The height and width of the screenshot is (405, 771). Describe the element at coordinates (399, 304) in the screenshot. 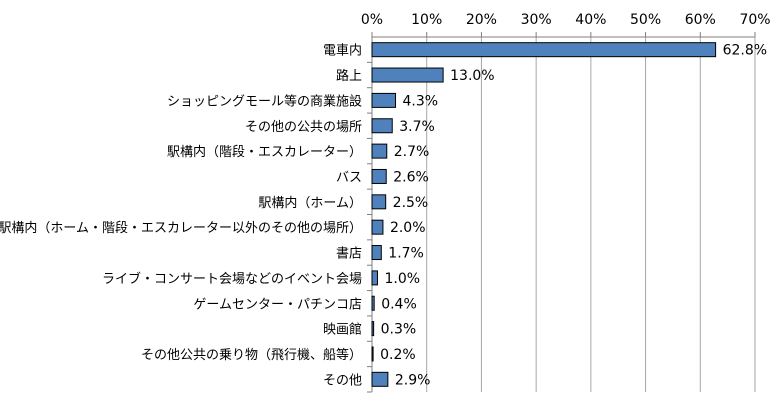

I see `data-label: 0.4%` at that location.